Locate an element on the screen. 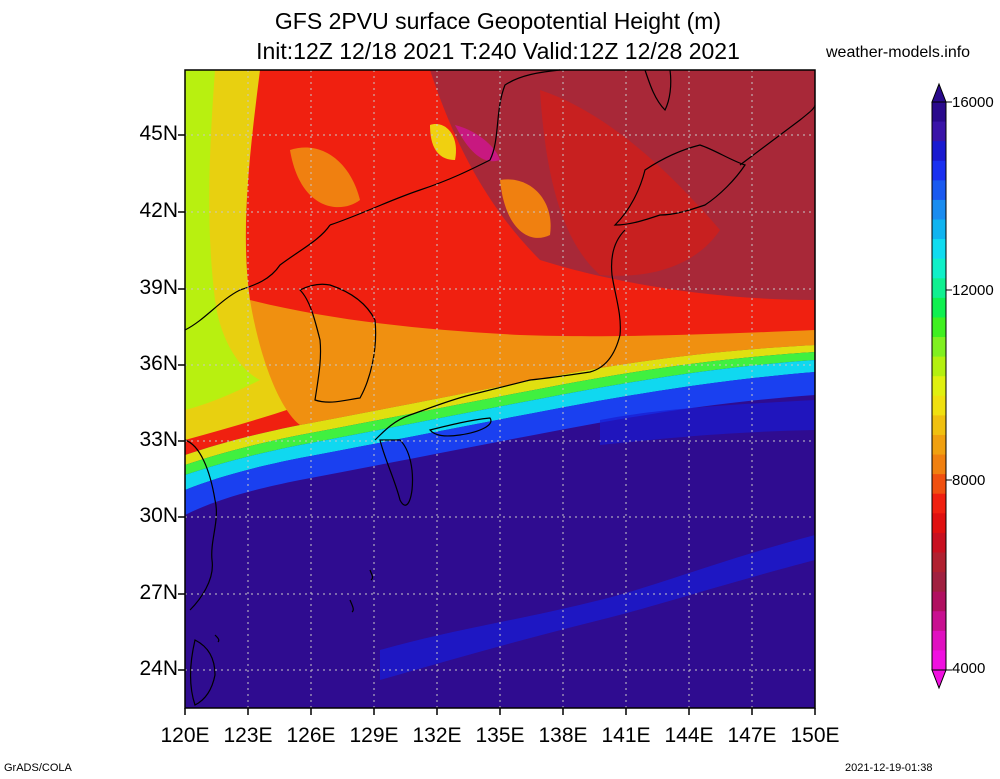 The width and height of the screenshot is (1000, 779). lat-label-42n: 42N is located at coordinates (158, 210).